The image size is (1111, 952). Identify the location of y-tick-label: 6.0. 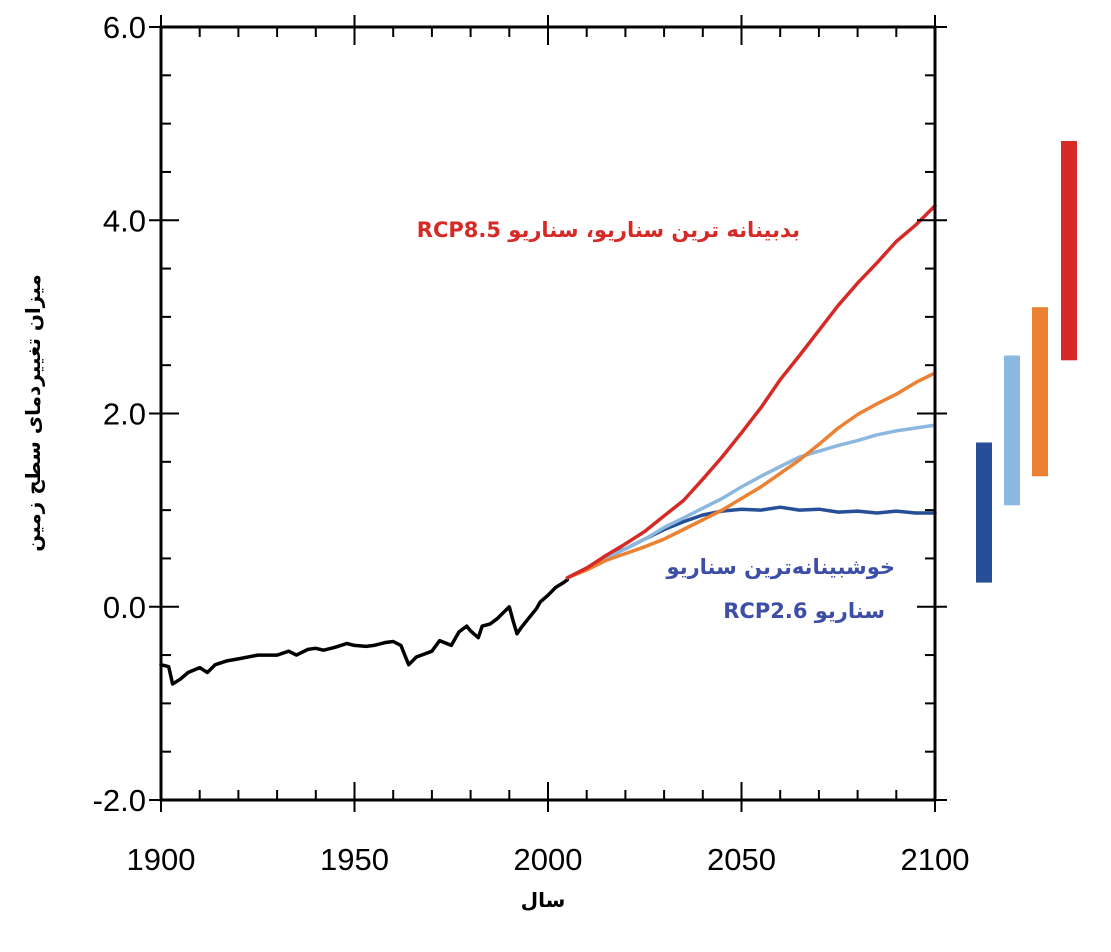
(124, 27).